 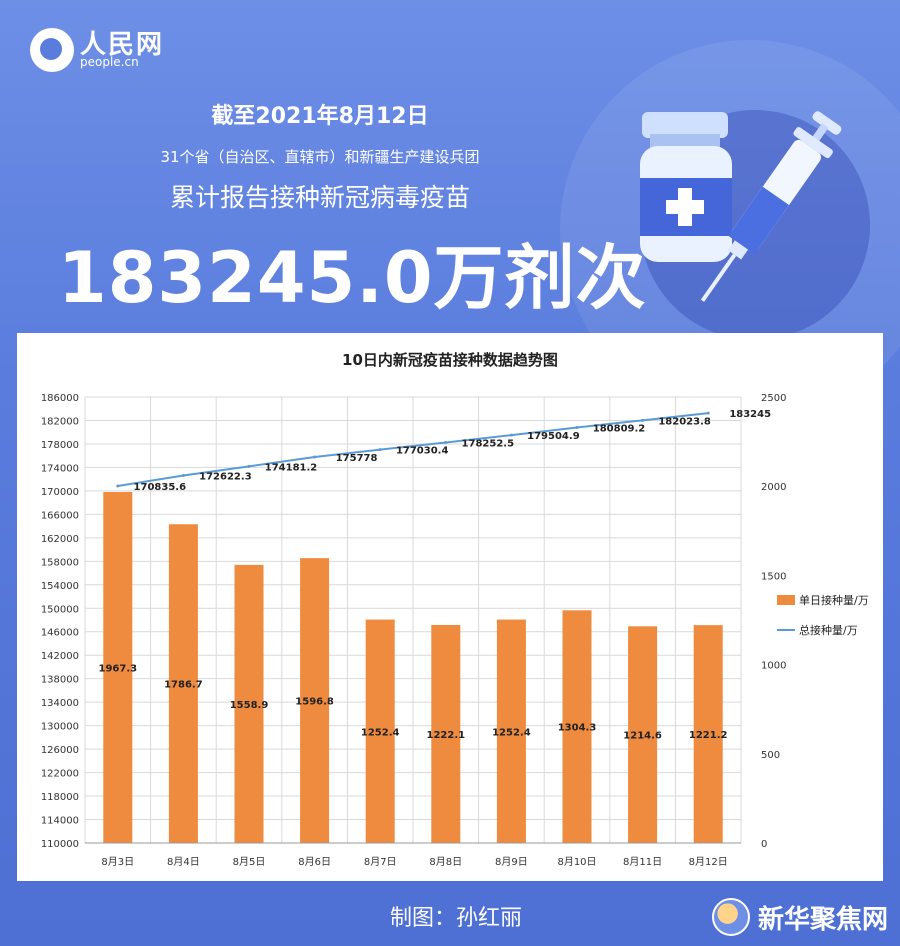 I want to click on y-left-tick-label: 174000, so click(x=60, y=468).